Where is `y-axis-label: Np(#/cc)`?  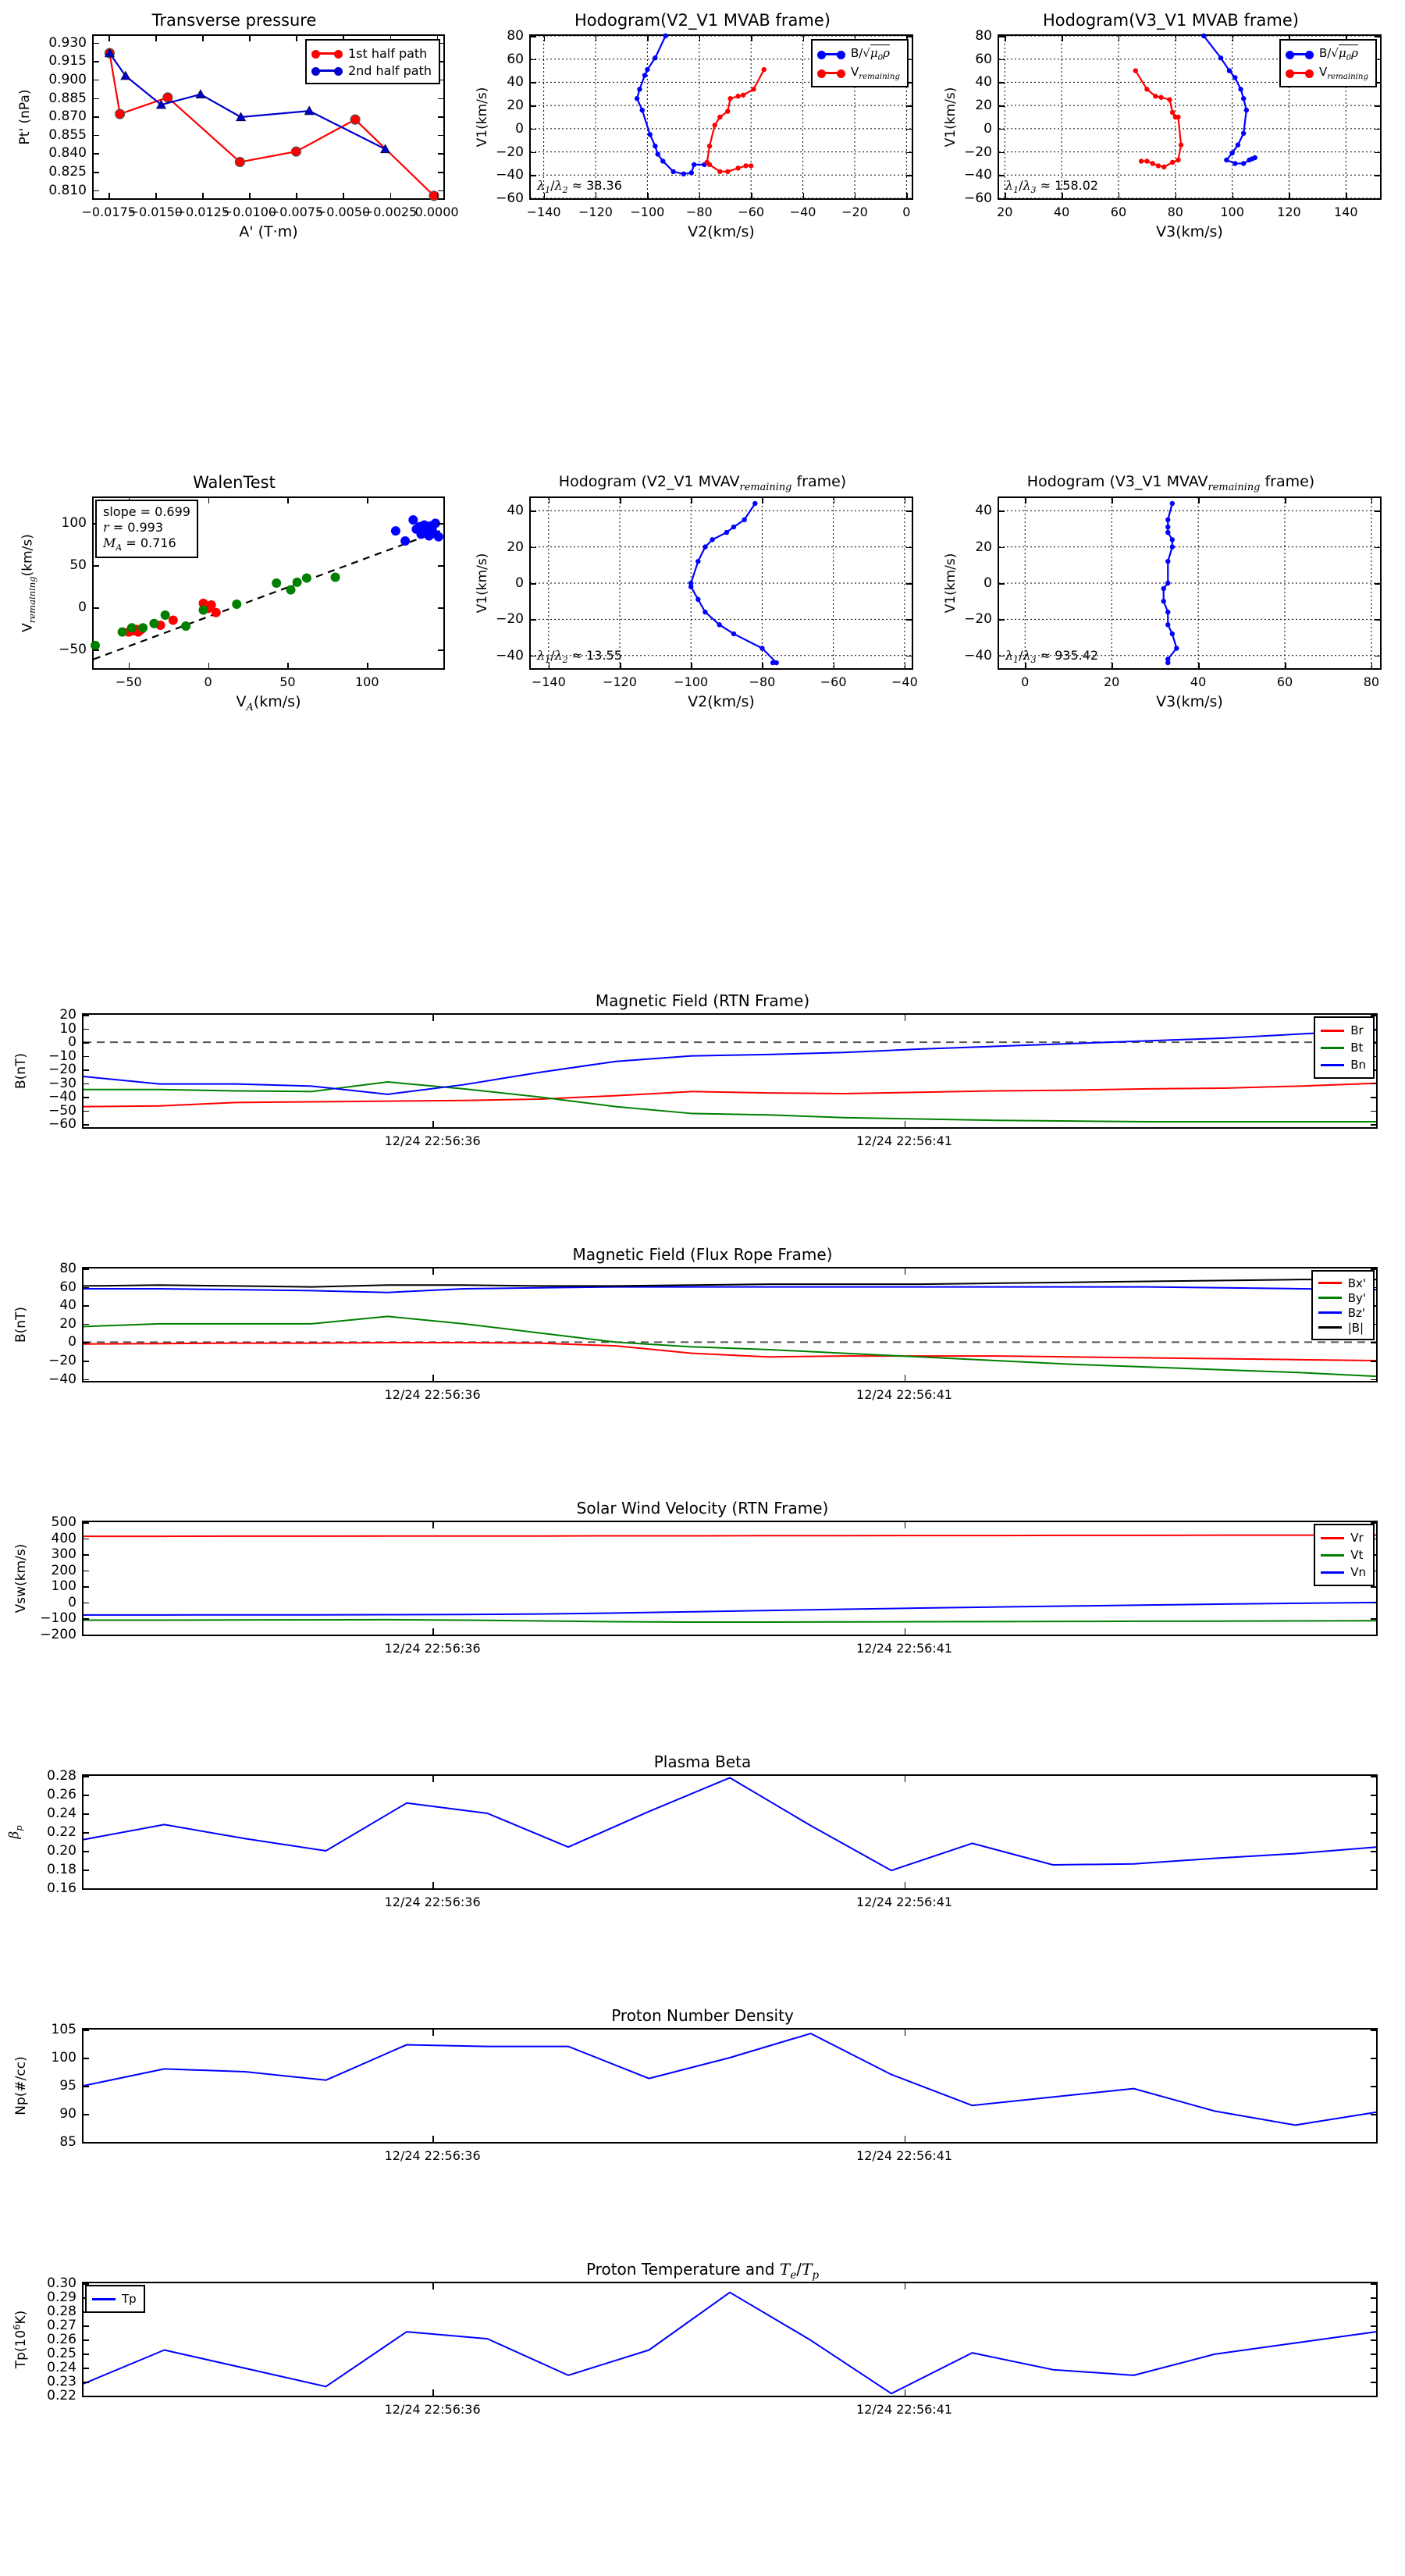
y-axis-label: Np(#/cc) is located at coordinates (21, 2085).